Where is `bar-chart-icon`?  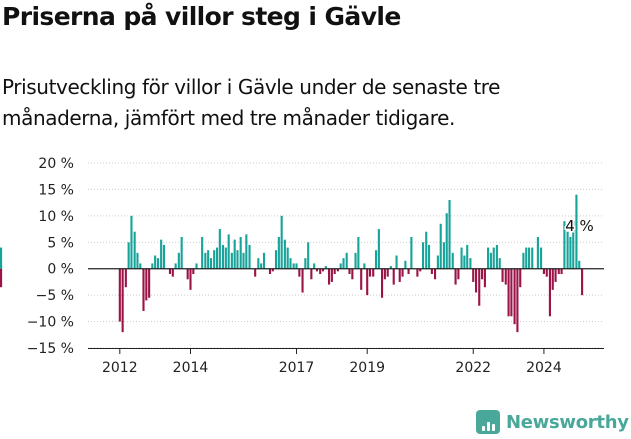
bar-chart-icon is located at coordinates (488, 422).